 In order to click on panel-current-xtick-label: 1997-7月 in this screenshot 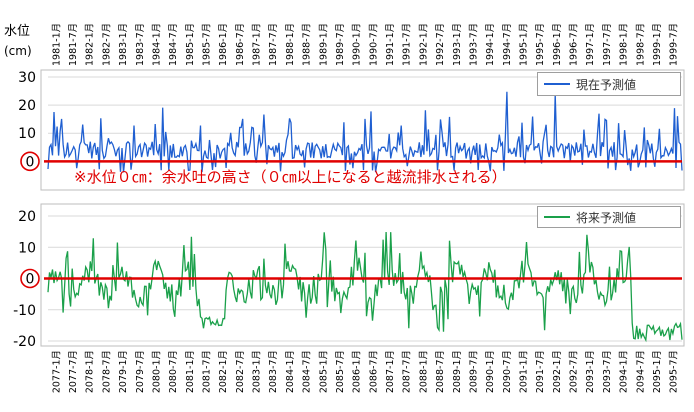, I will do `click(607, 44)`.